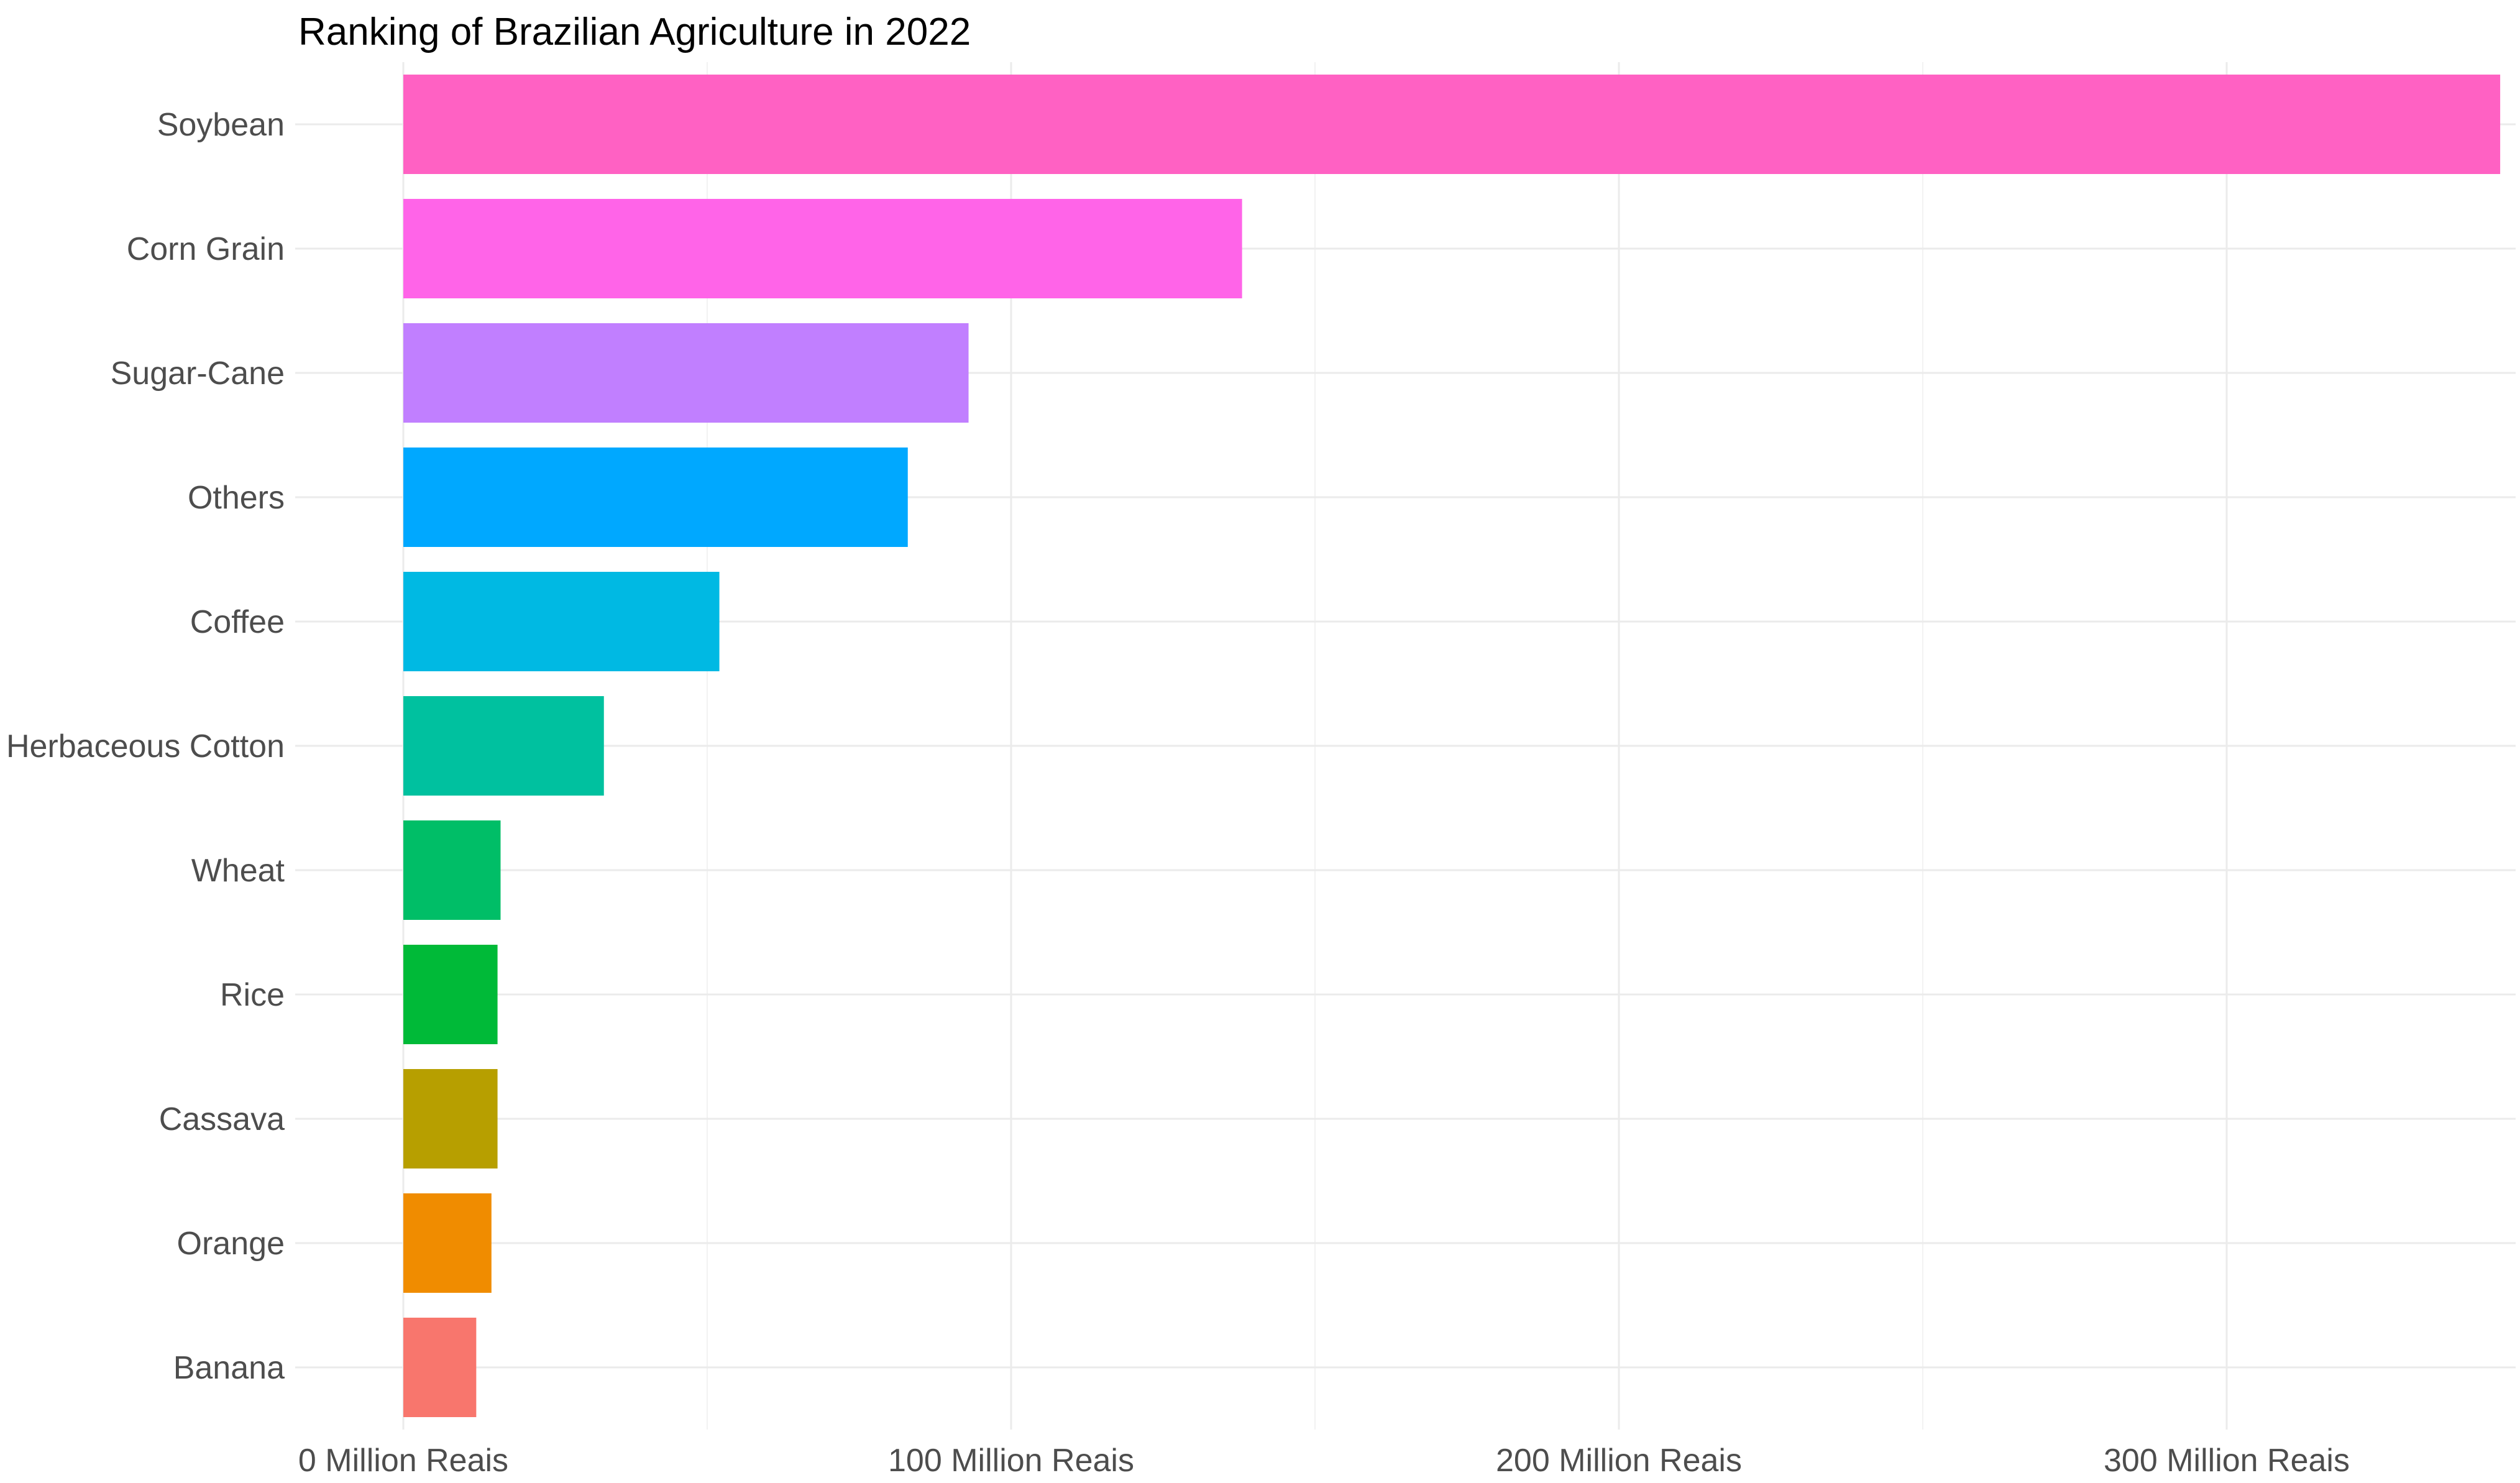 This screenshot has height=1483, width=2520. I want to click on x-tick-label: 100 Million Reais, so click(1011, 1461).